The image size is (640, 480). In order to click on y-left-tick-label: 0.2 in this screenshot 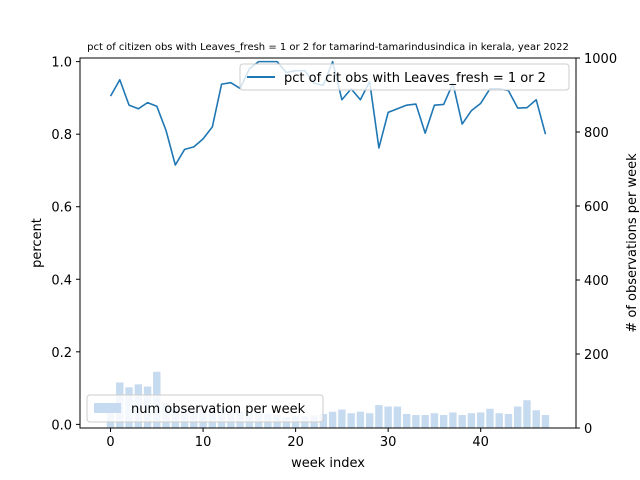, I will do `click(61, 353)`.